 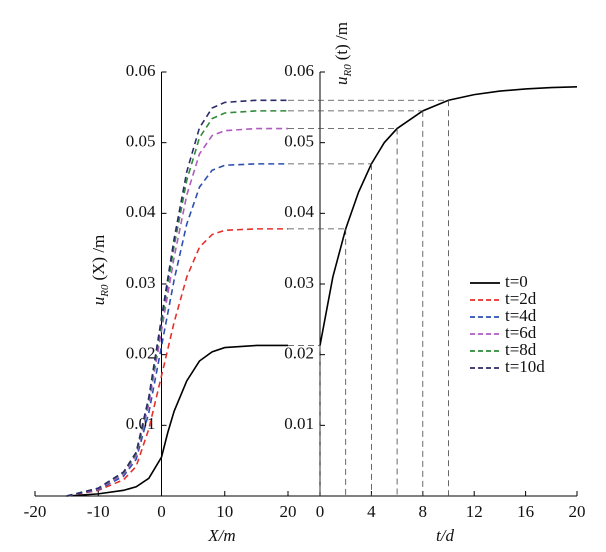 I want to click on legend-label: t=6d, so click(x=521, y=332).